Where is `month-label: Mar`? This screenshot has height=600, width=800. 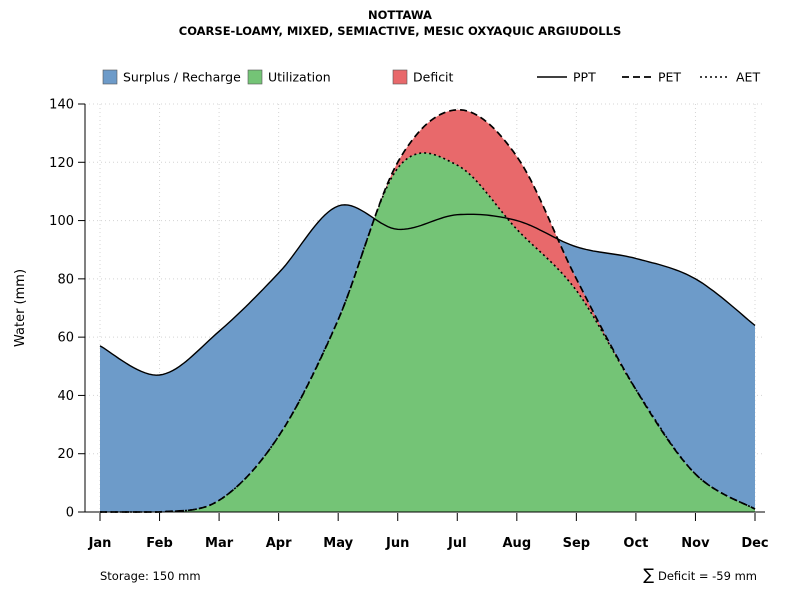 month-label: Mar is located at coordinates (219, 543).